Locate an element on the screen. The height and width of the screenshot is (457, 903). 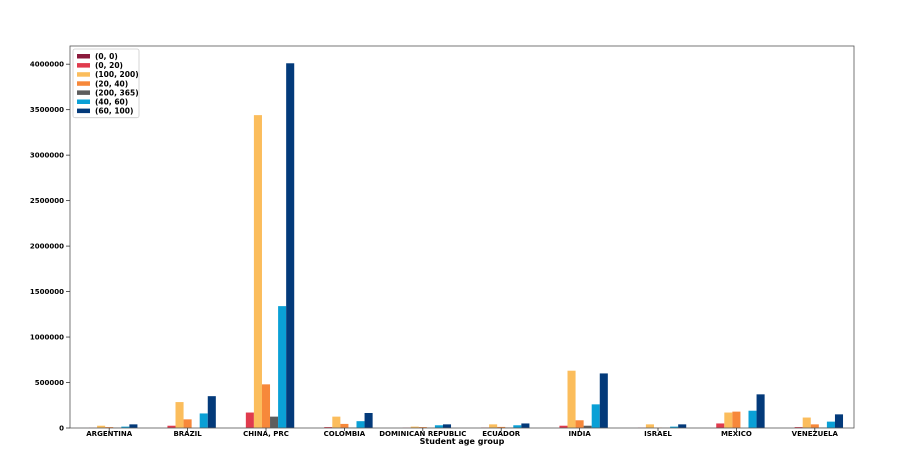
x-tick-label: INDIA is located at coordinates (579, 434).